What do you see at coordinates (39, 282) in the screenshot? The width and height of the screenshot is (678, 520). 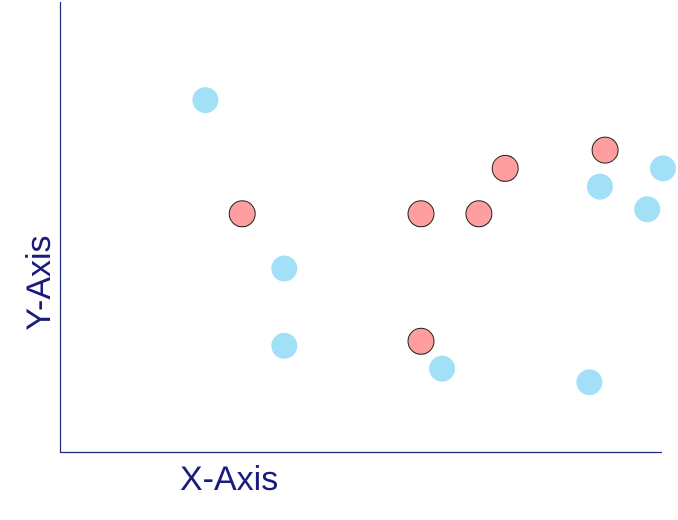 I see `y-axis-label: Y-Axis` at bounding box center [39, 282].